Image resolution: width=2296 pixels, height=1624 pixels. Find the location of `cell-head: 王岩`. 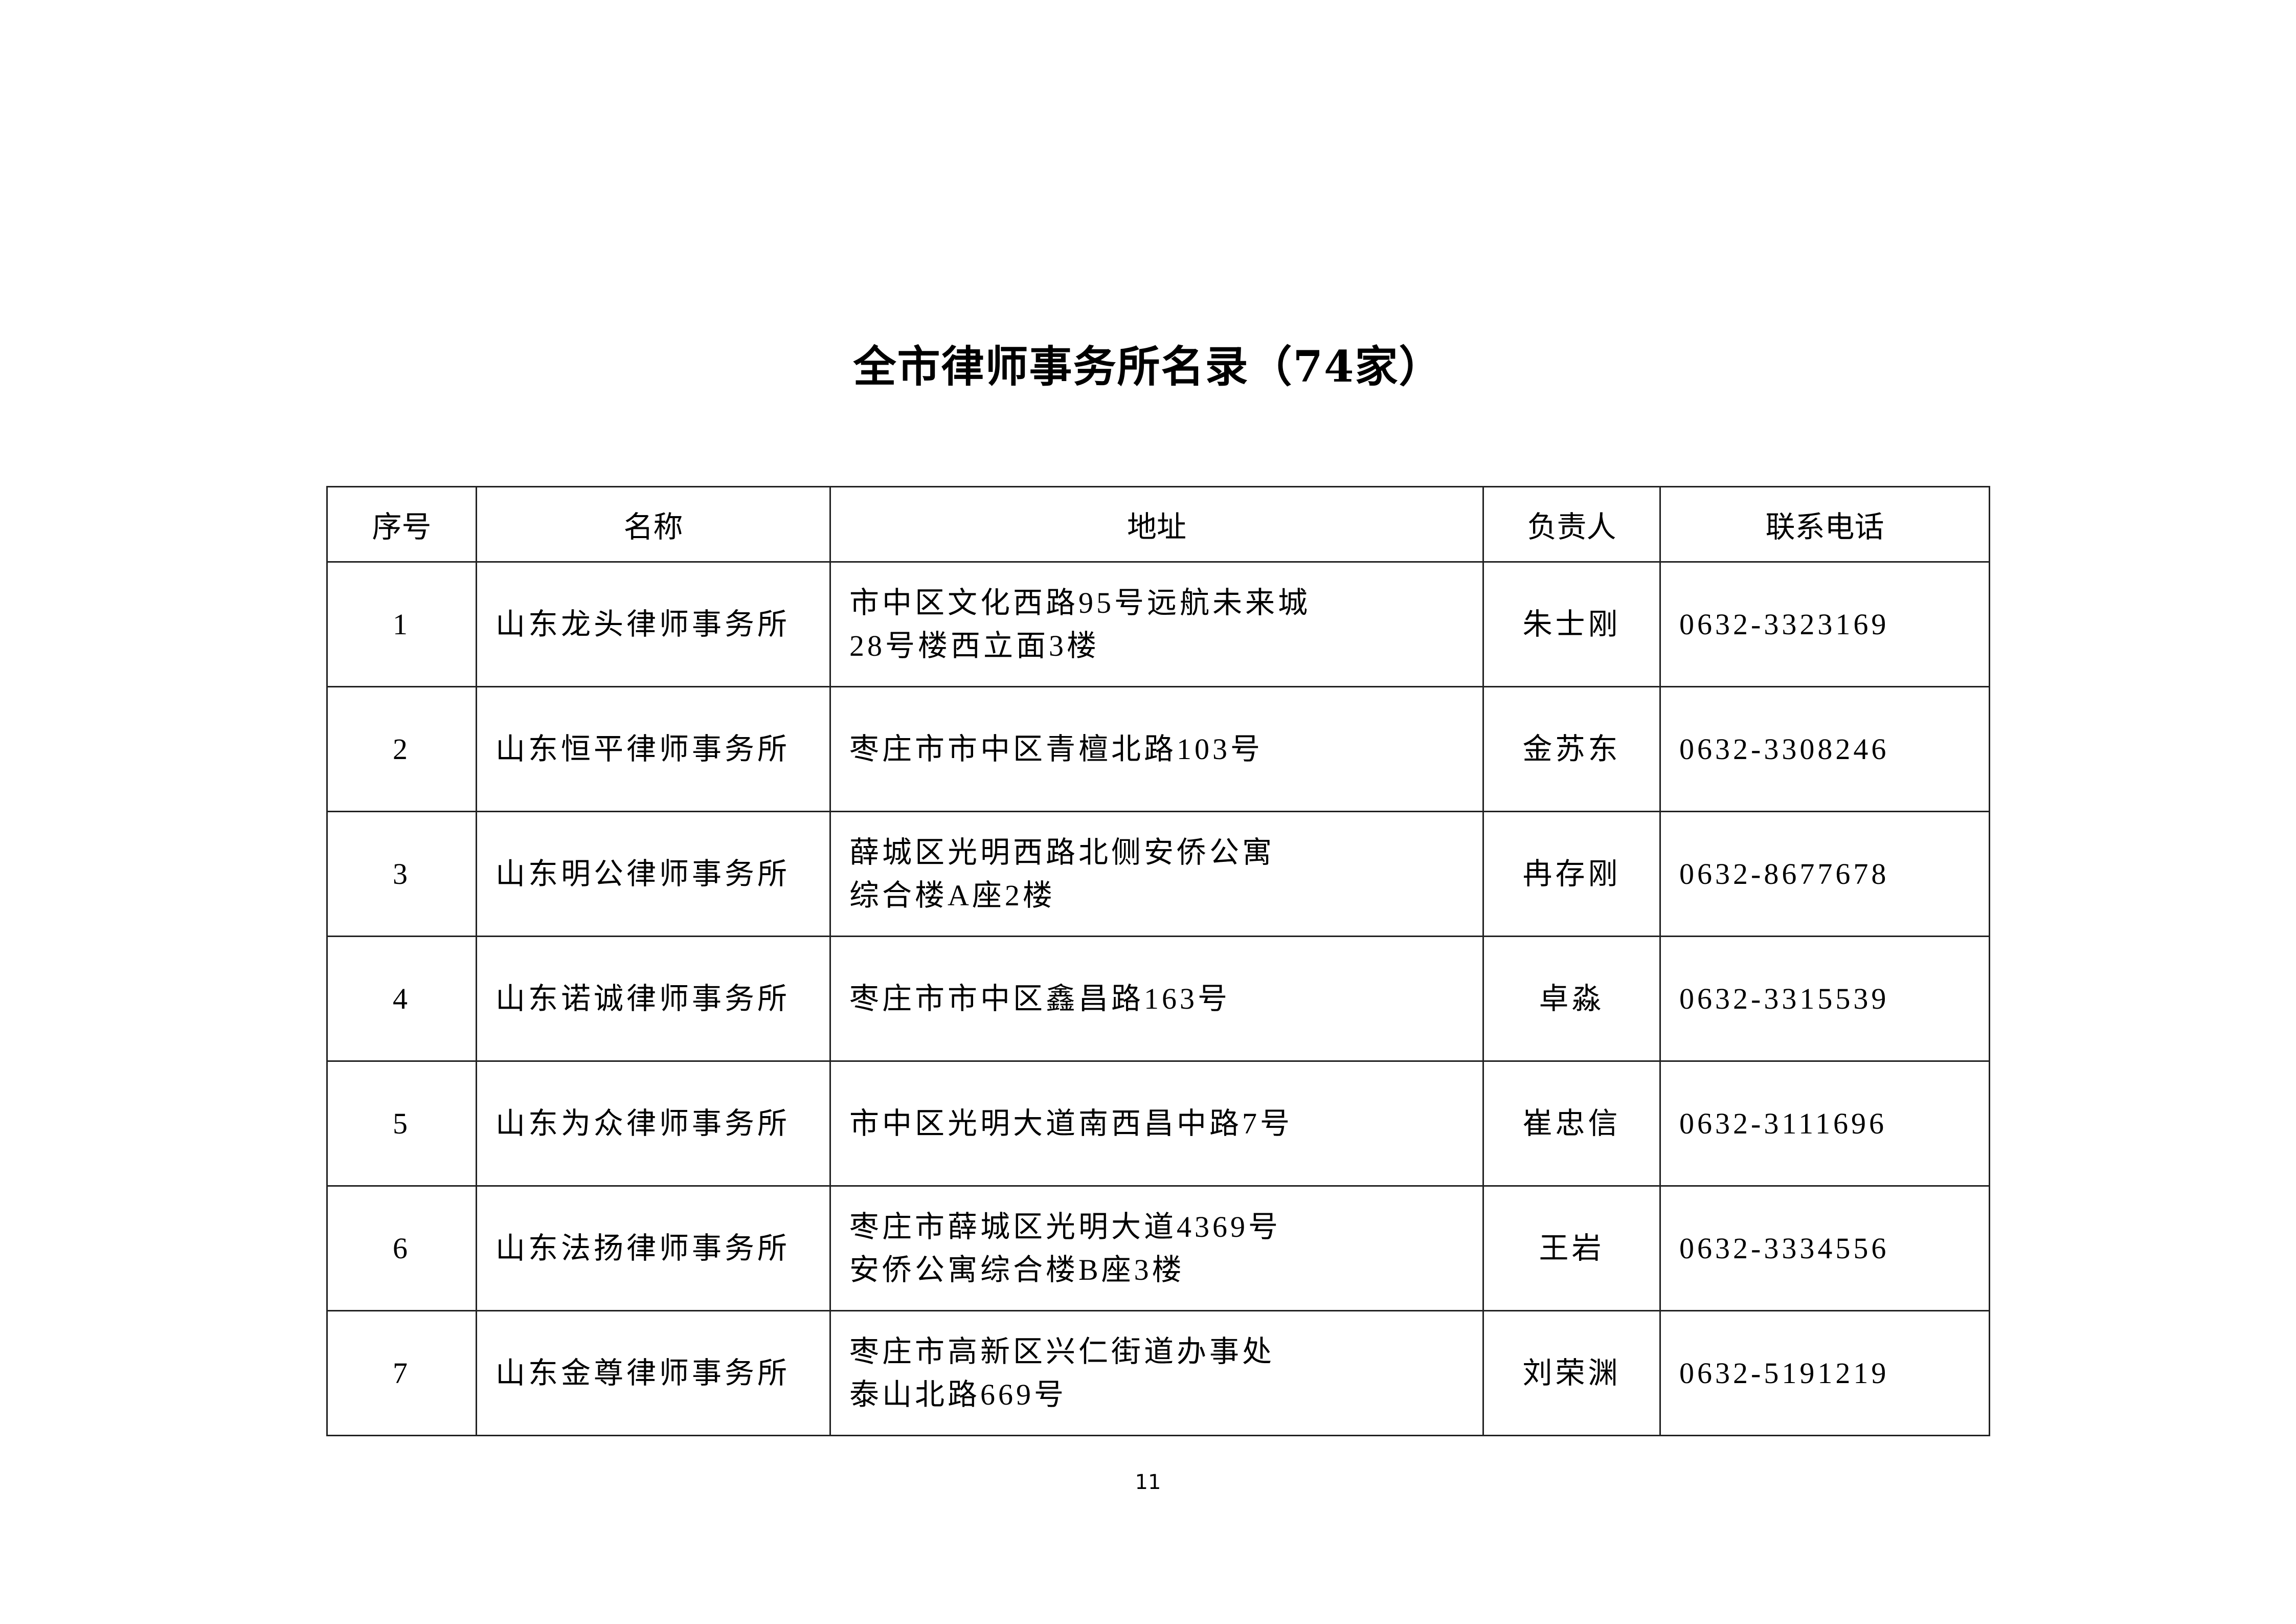

cell-head: 王岩 is located at coordinates (1571, 1248).